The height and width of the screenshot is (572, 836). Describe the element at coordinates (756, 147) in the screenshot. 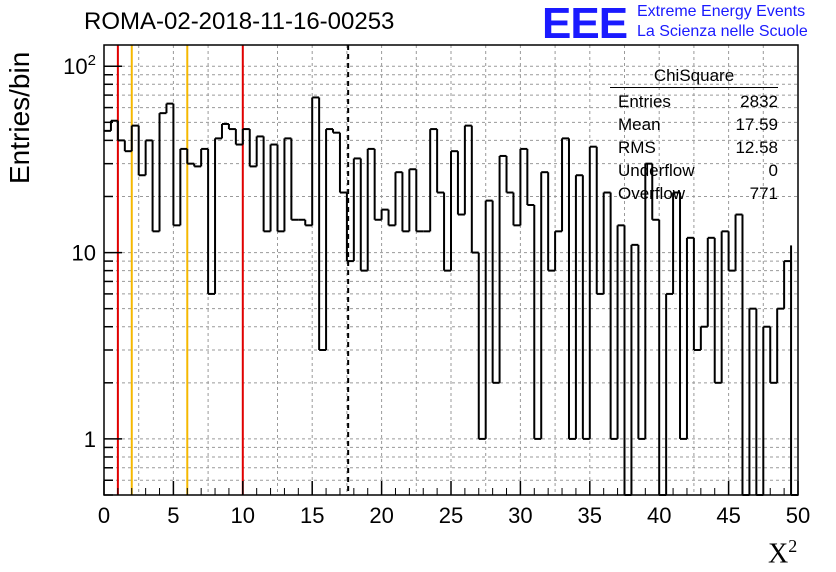

I see `stats-value: 12.58` at that location.